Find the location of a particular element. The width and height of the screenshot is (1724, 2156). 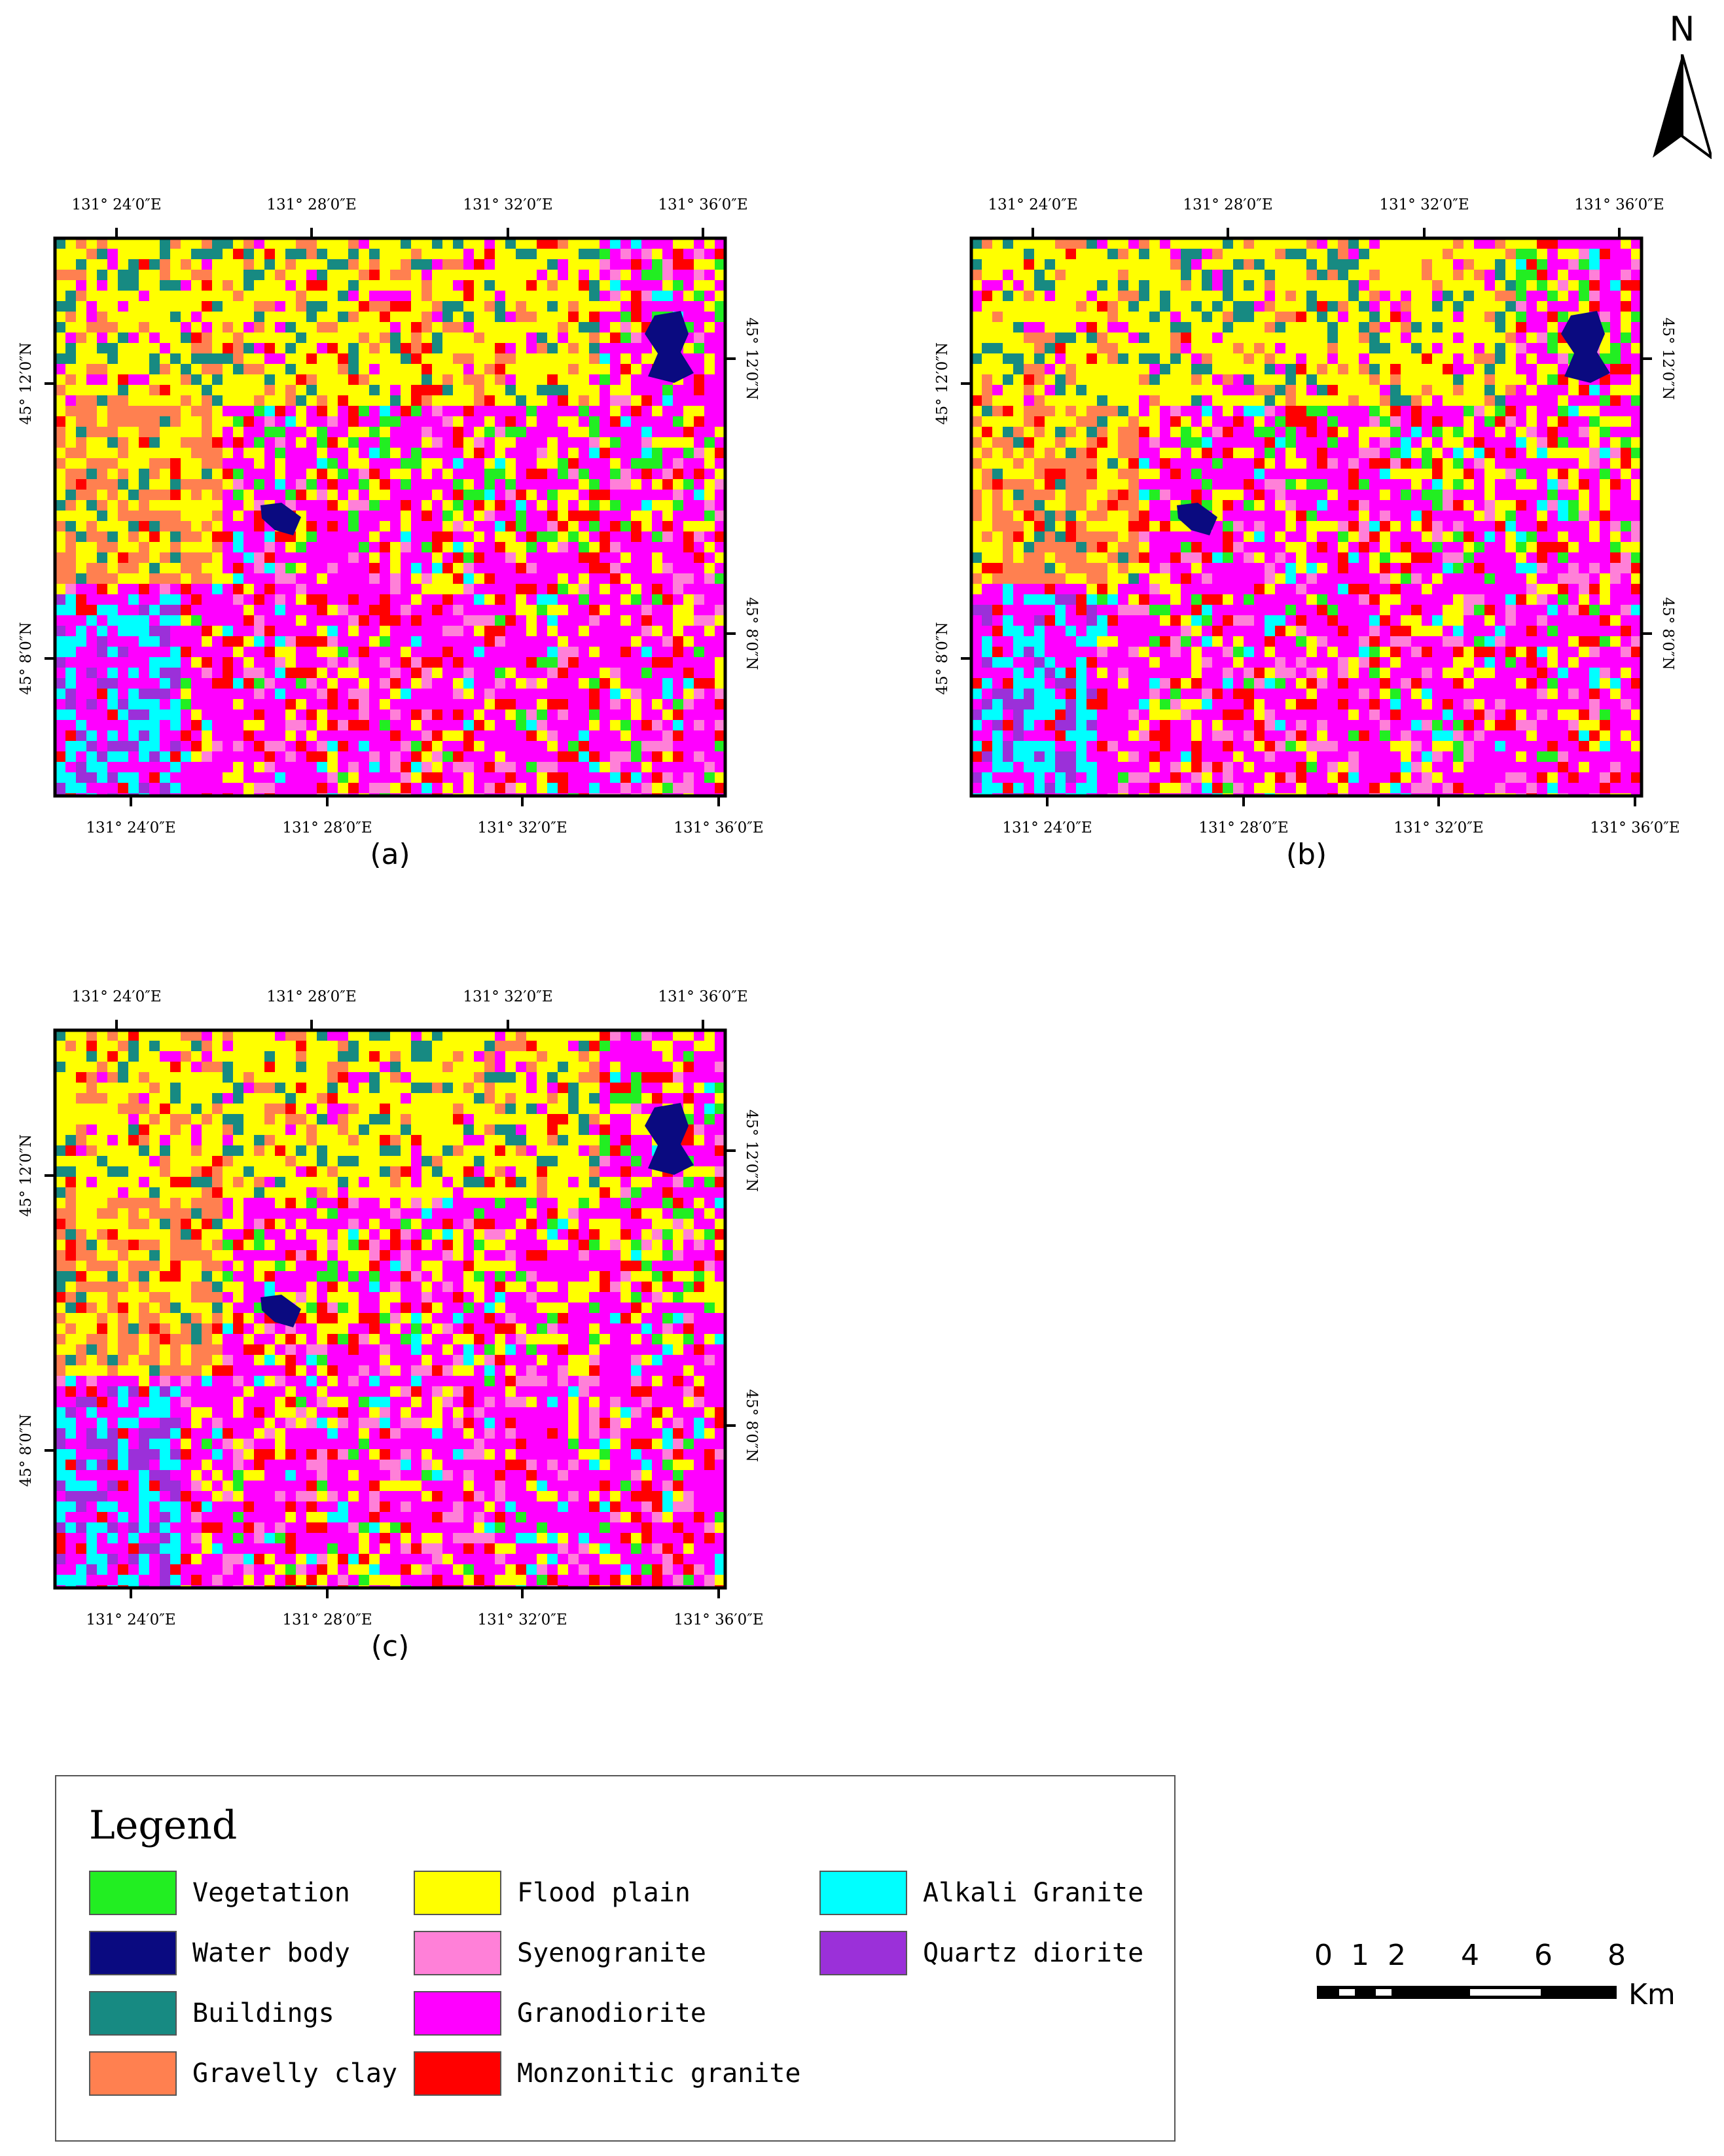

lat-tick-right: 45° 12′0″N is located at coordinates (751, 358).